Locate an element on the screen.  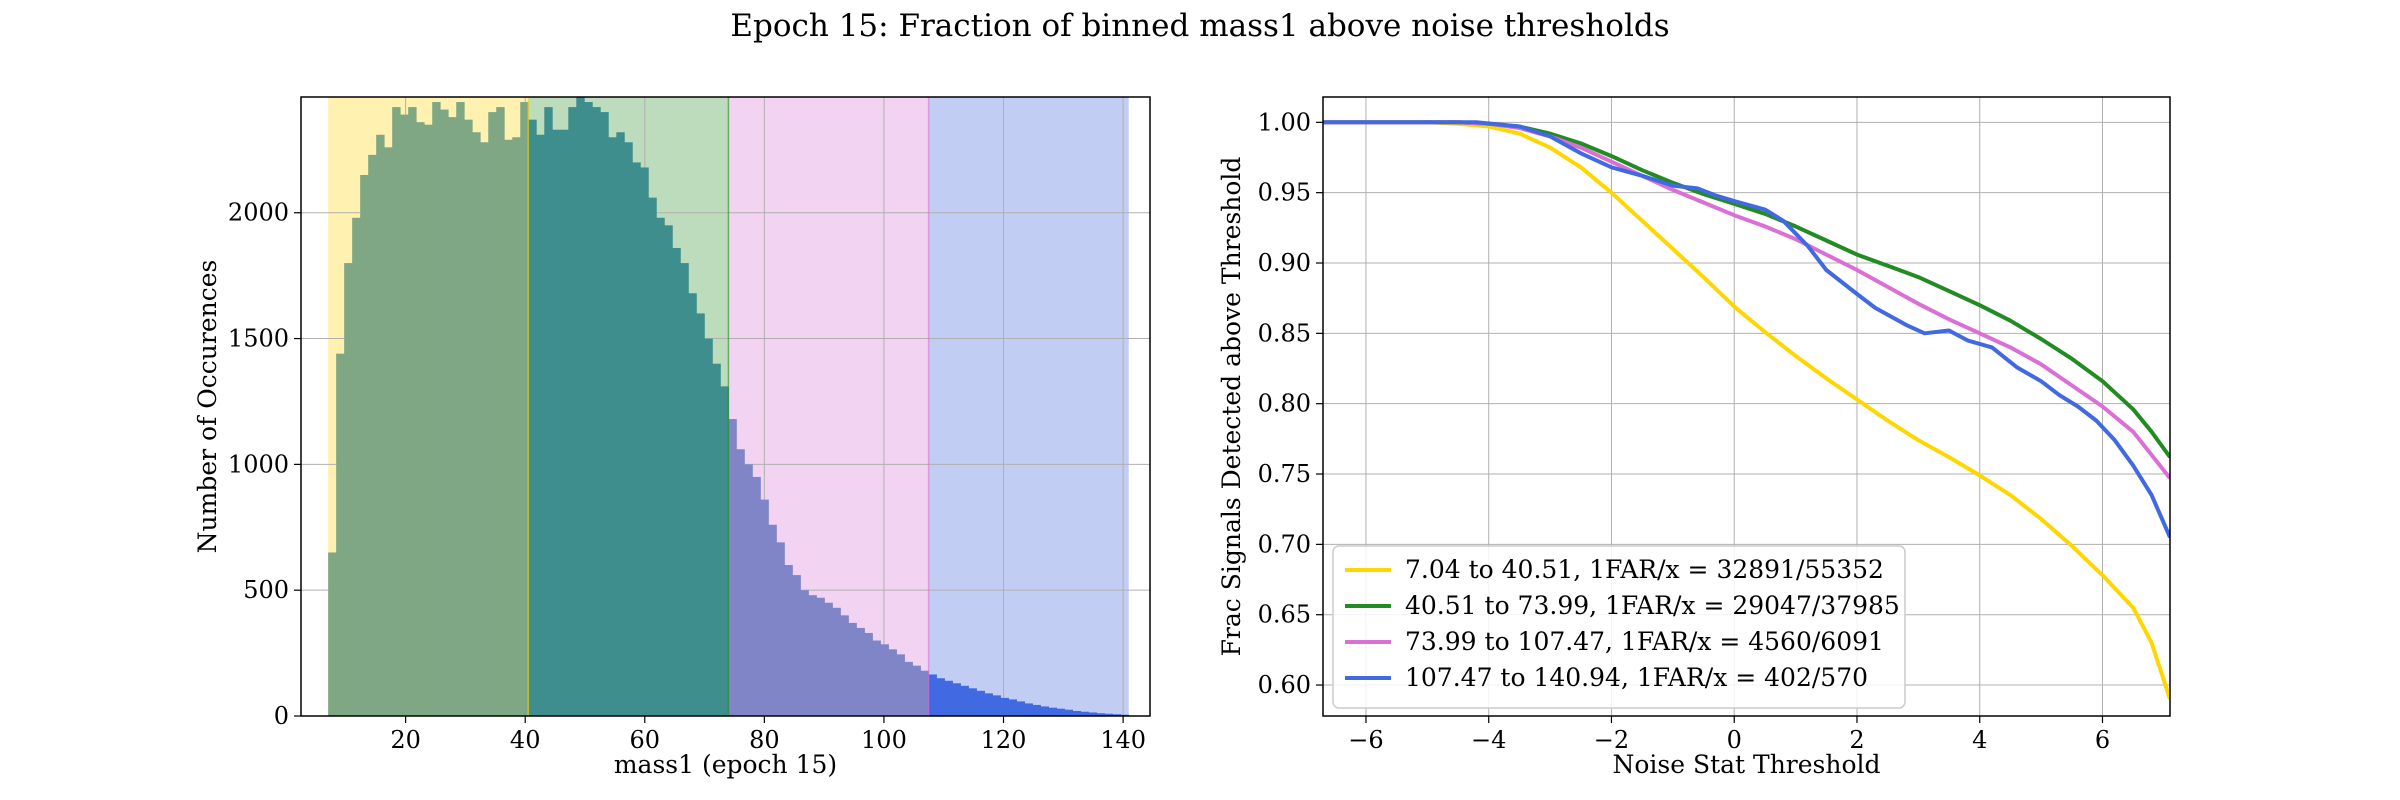
y-tick-label: 500 is located at coordinates (266, 590).